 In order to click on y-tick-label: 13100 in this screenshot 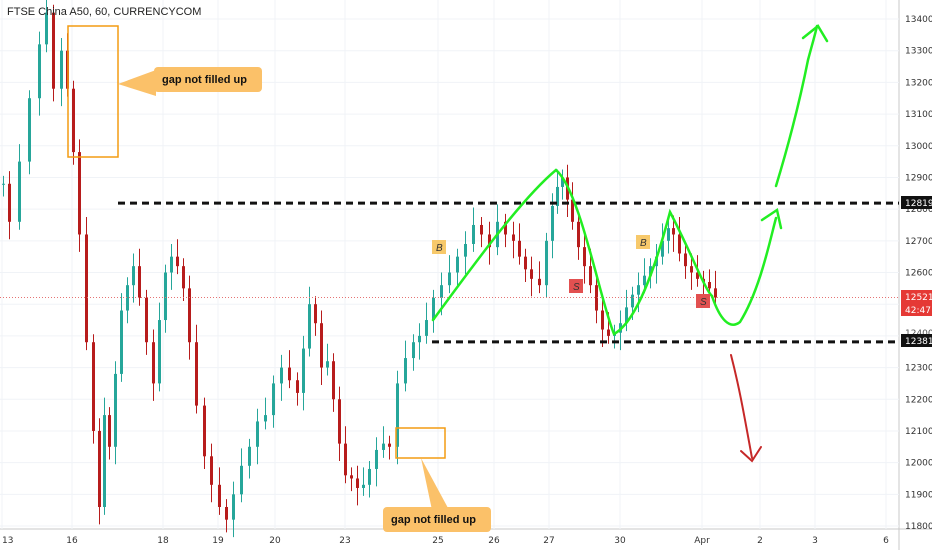, I will do `click(918, 115)`.